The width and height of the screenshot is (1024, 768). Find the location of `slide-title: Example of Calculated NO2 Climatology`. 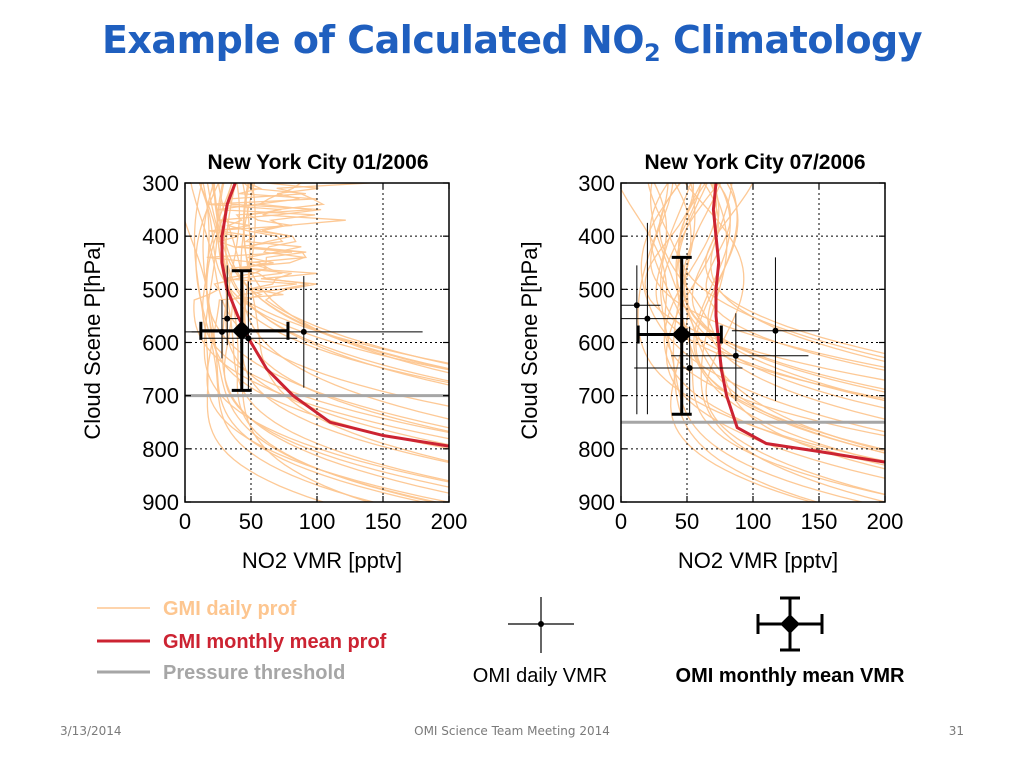

slide-title: Example of Calculated NO2 Climatology is located at coordinates (512, 42).